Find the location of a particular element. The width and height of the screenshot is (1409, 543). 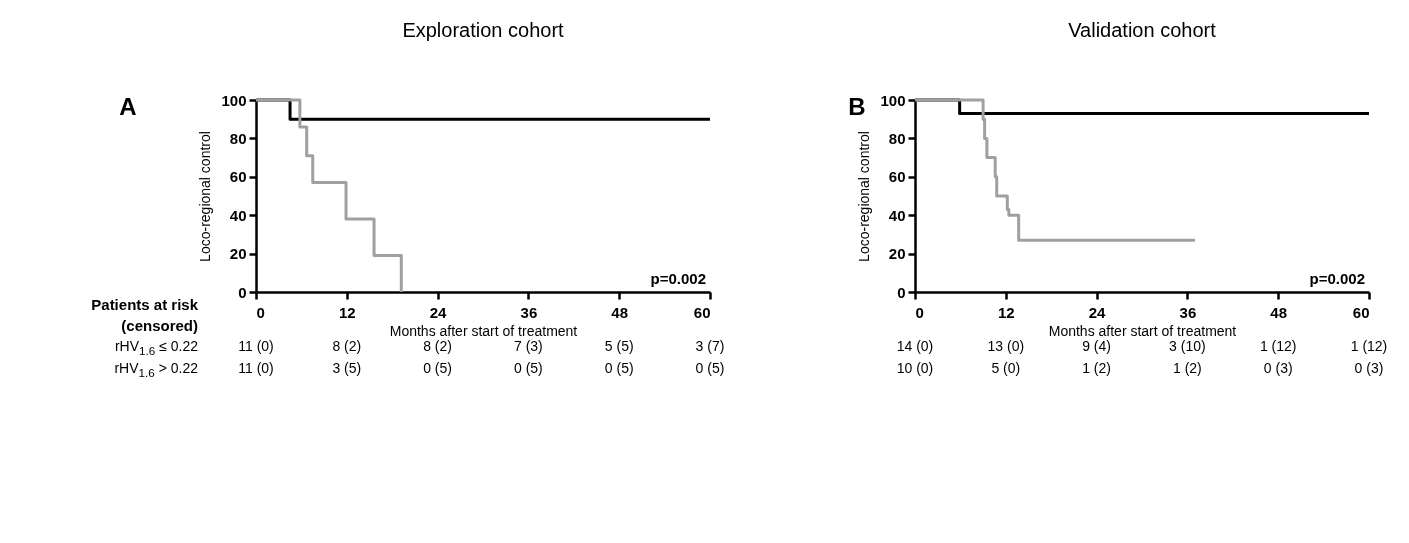

text: A is located at coordinates (128, 106).